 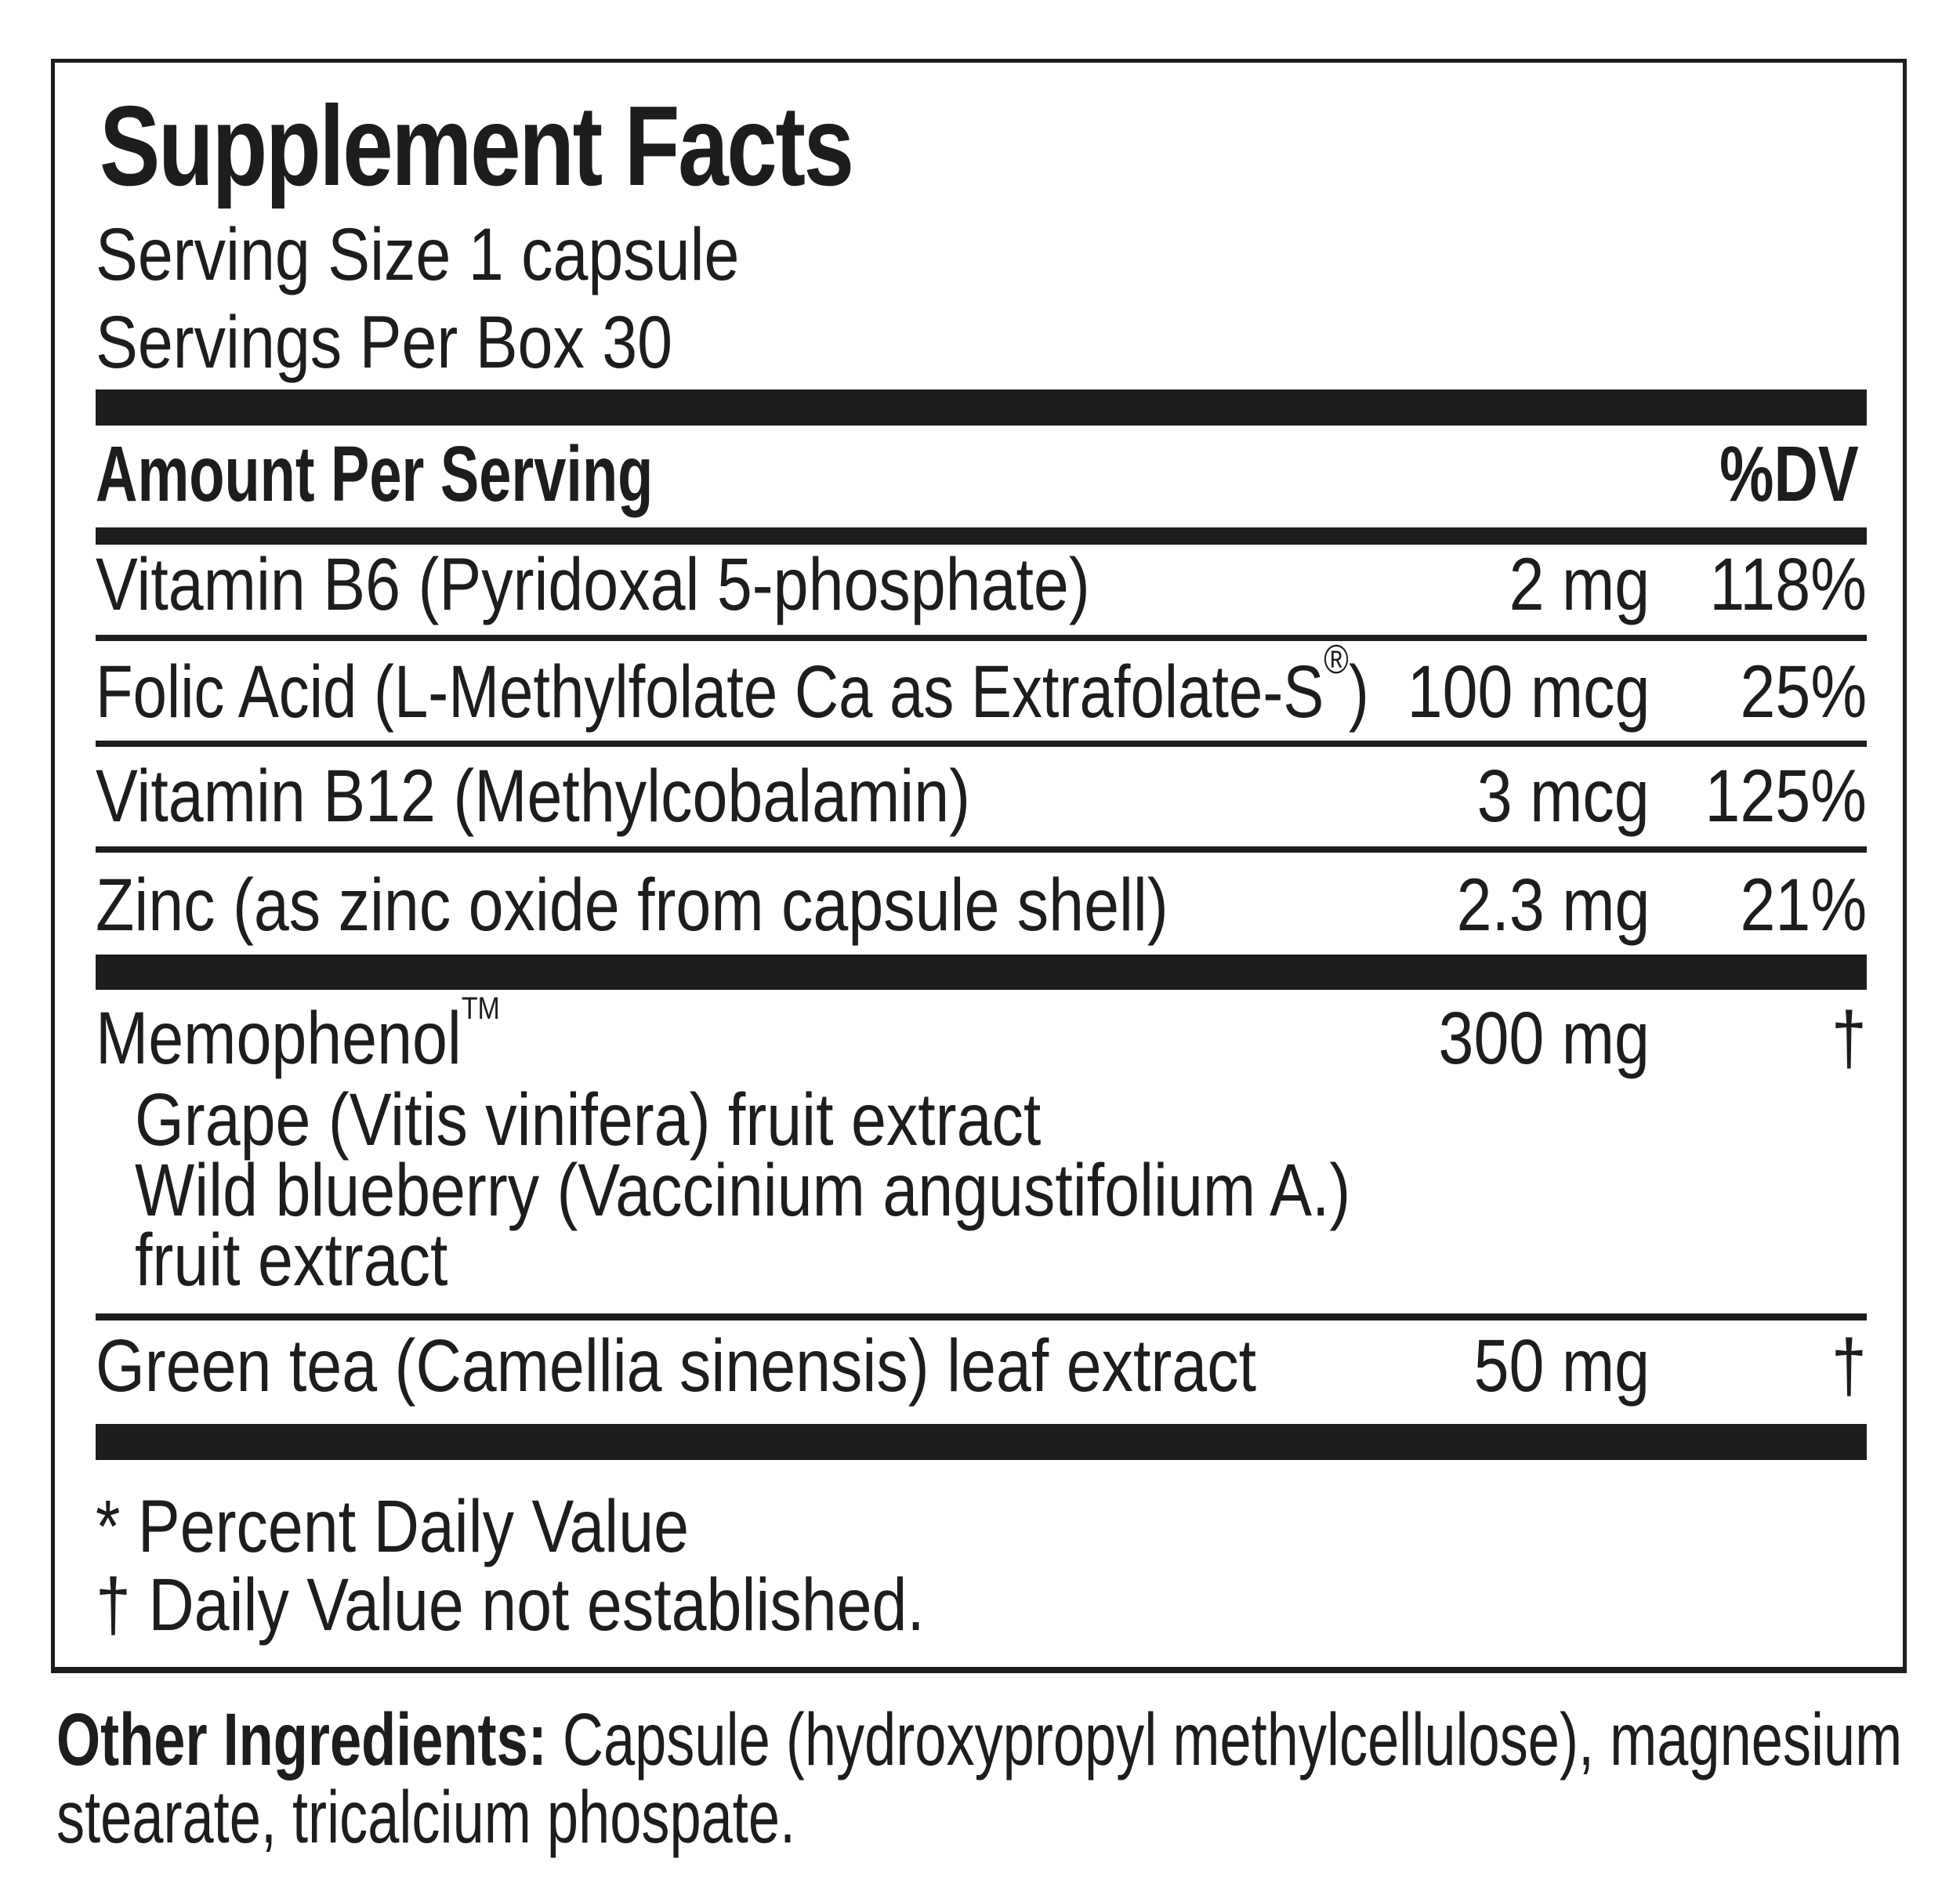 I want to click on ingredient-amount: 3 mcg, so click(x=1564, y=797).